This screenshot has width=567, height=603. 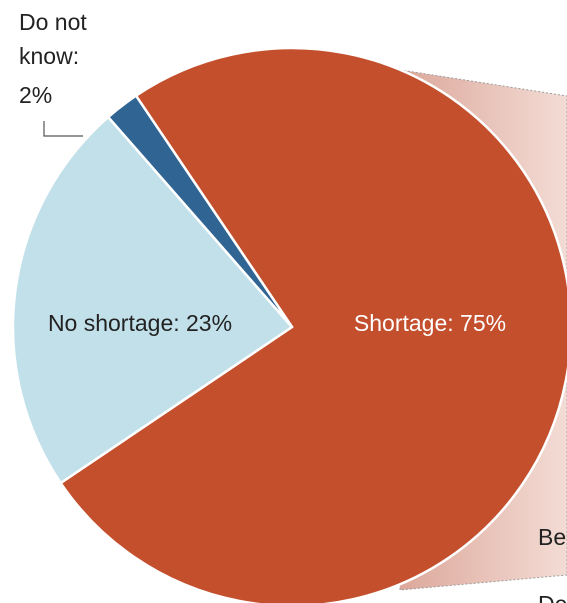 What do you see at coordinates (49, 56) in the screenshot?
I see `slice-label-do-not-know-line-2: know:` at bounding box center [49, 56].